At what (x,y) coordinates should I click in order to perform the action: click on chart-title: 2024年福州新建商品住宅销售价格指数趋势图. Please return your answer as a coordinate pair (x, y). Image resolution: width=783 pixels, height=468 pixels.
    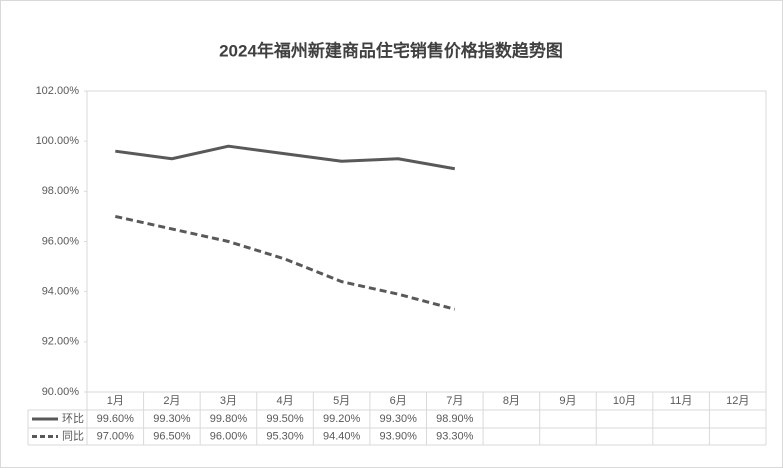
    Looking at the image, I should click on (391, 50).